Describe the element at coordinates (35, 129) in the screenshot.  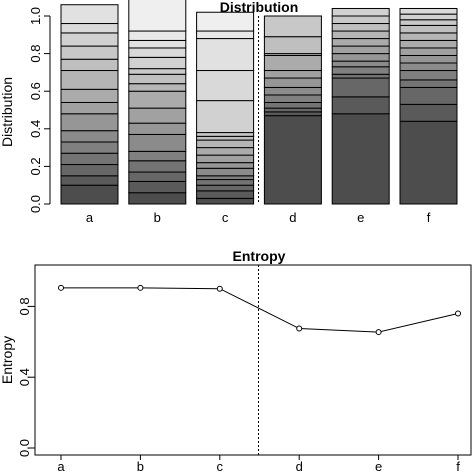
I see `distribution-y-tick-label: 0.4` at that location.